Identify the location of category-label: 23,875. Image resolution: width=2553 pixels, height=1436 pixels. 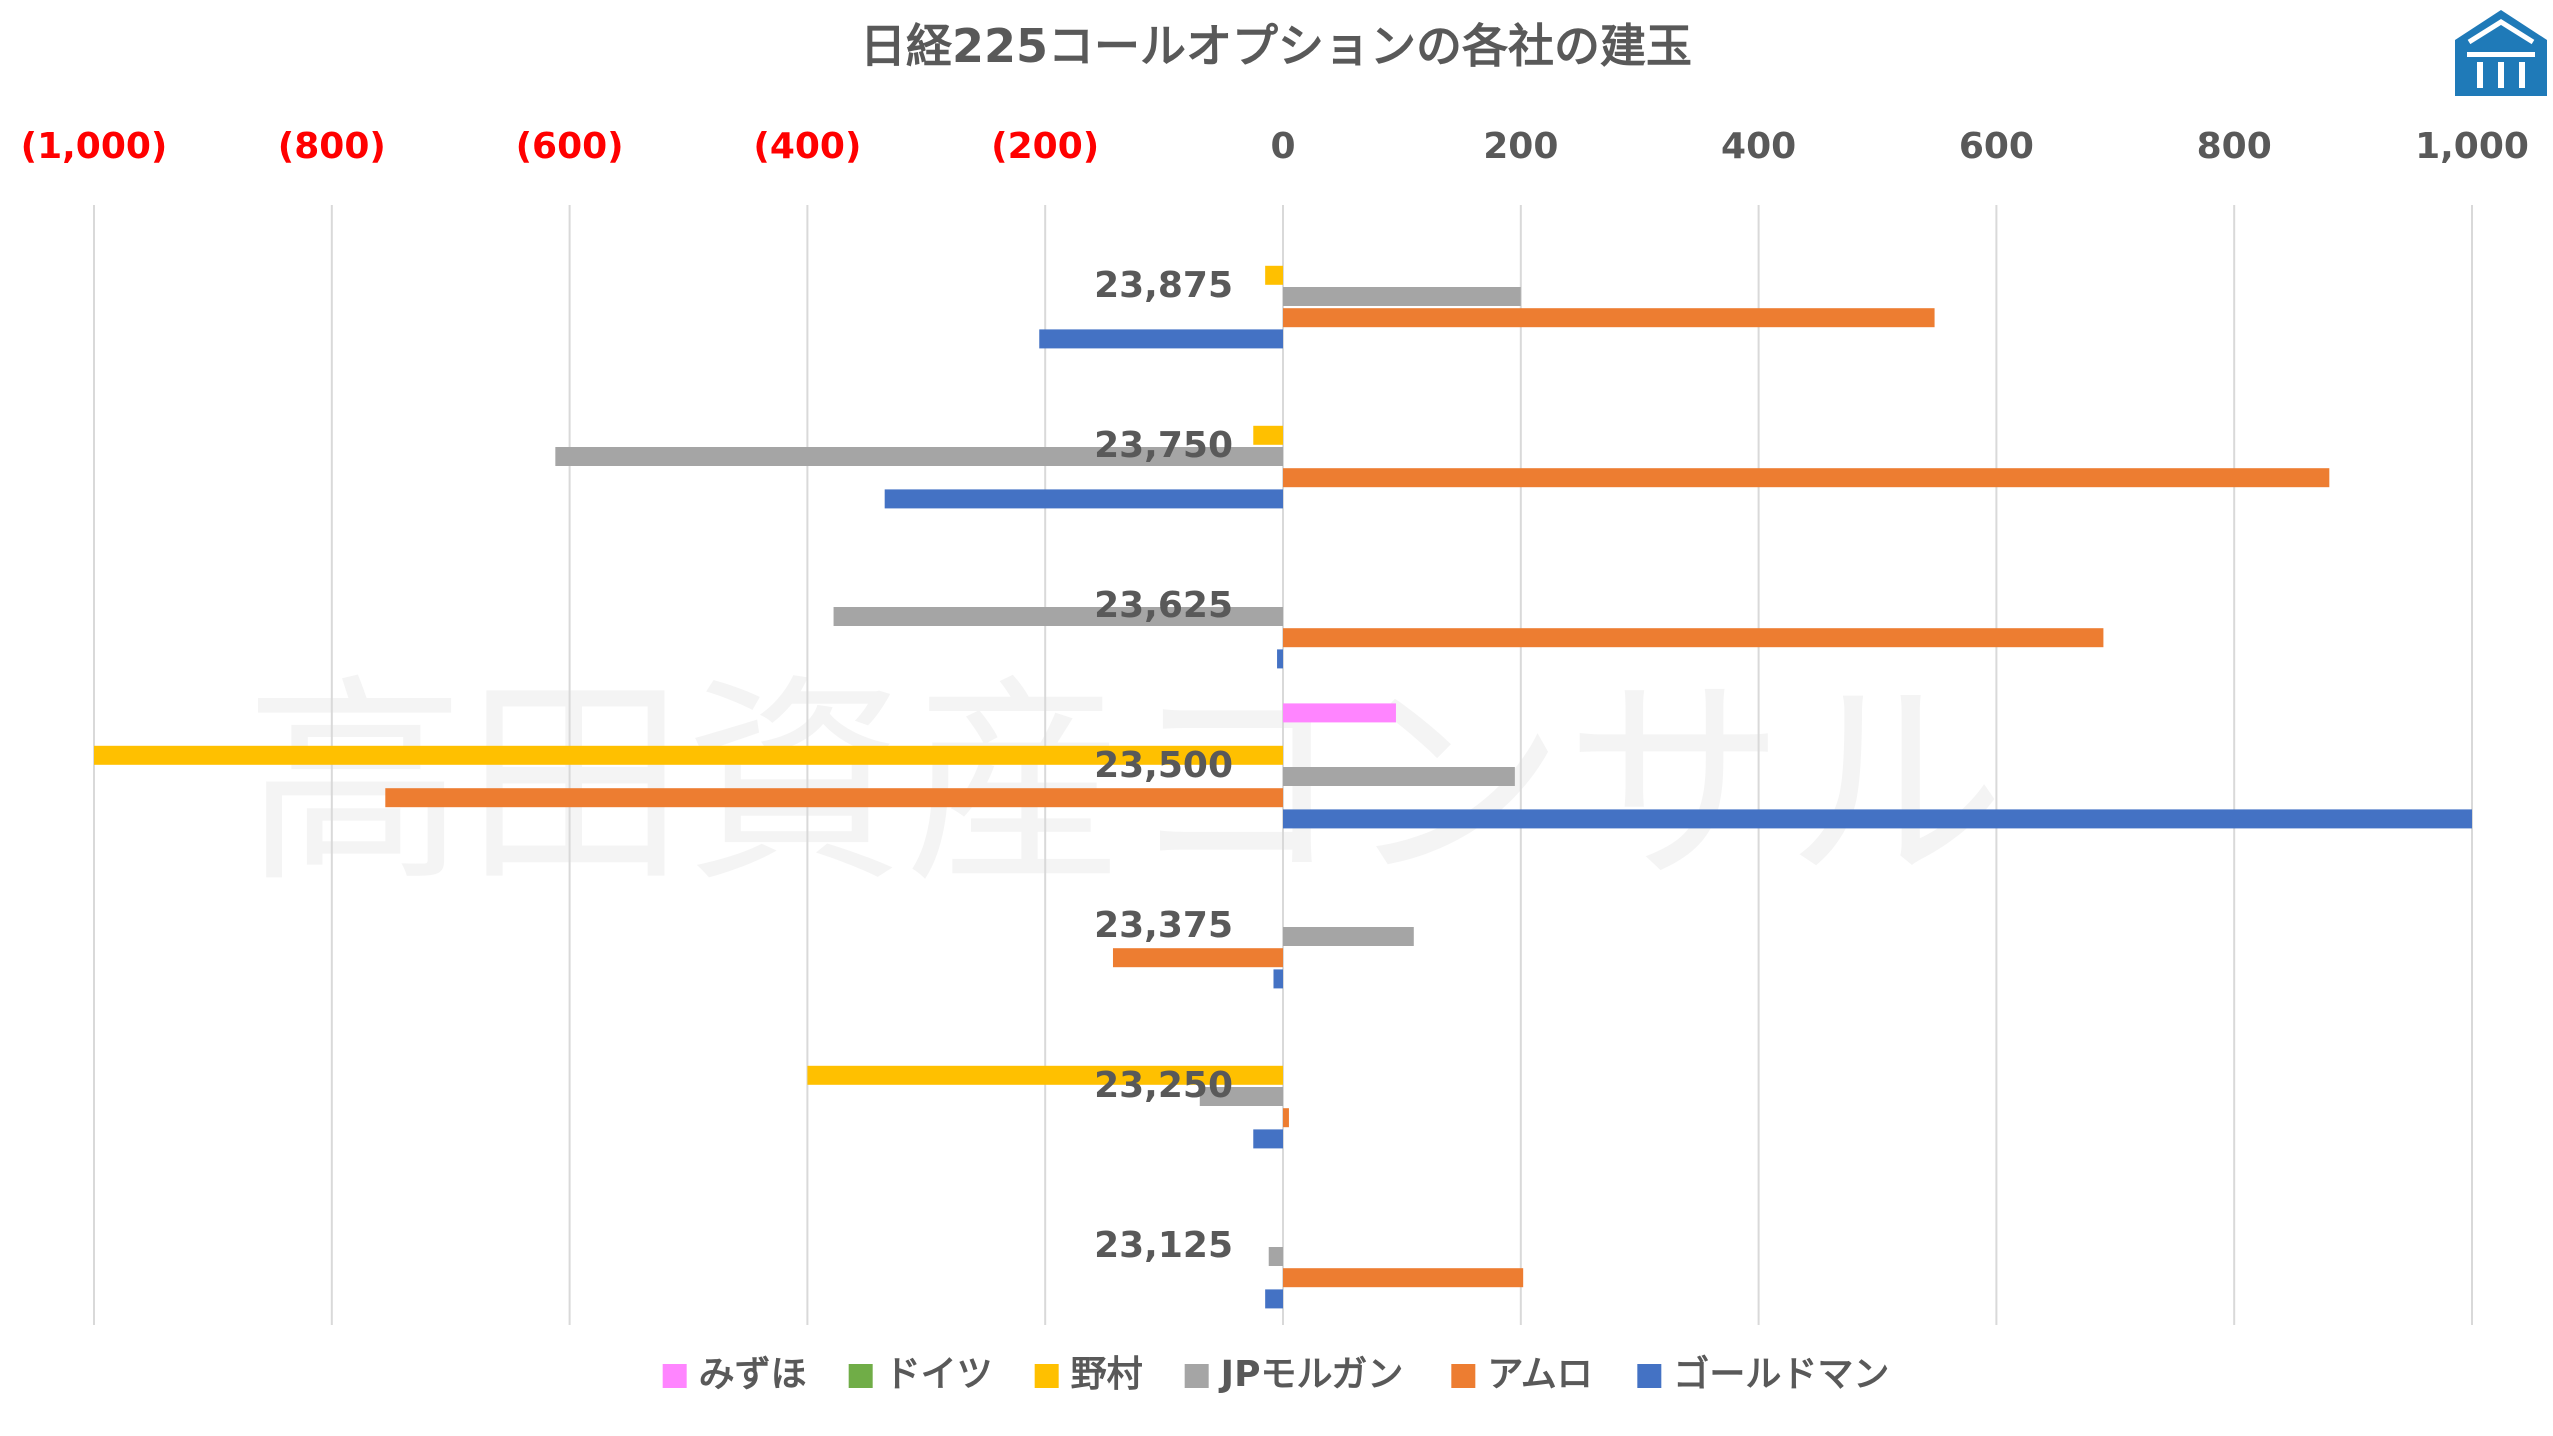
(1163, 285).